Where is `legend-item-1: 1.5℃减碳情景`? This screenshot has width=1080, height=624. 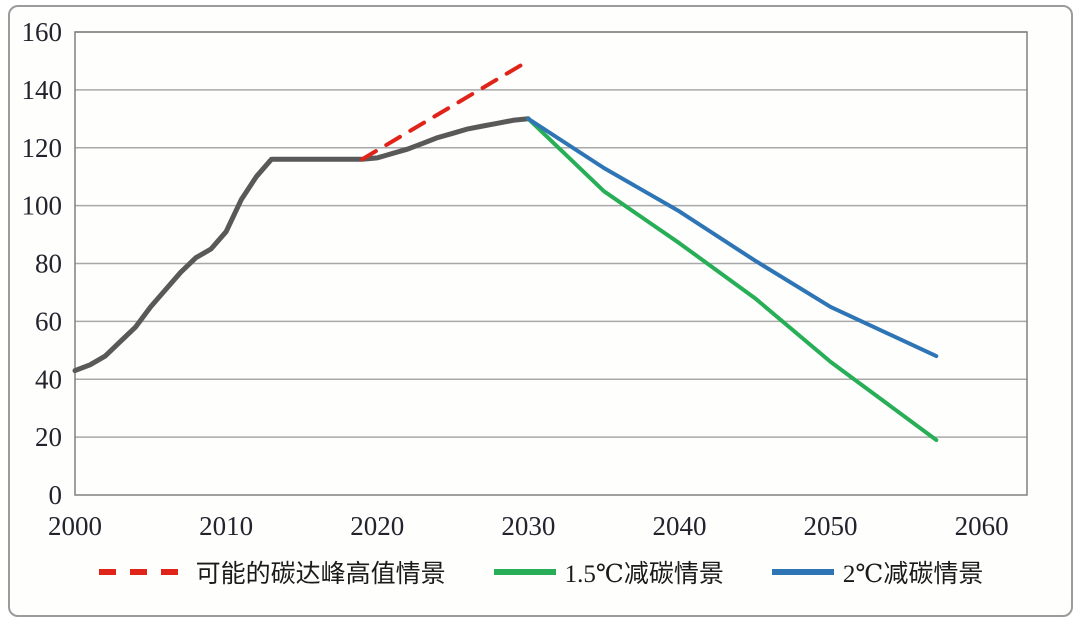
legend-item-1: 1.5℃减碳情景 is located at coordinates (608, 572).